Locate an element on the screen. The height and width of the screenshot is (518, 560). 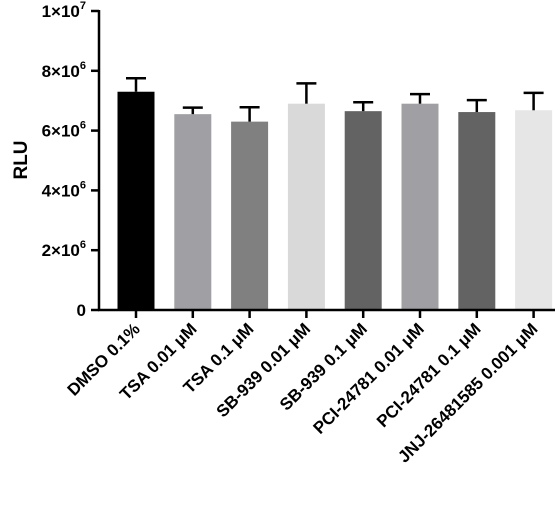
y-tick-label: 0 is located at coordinates (81, 310).